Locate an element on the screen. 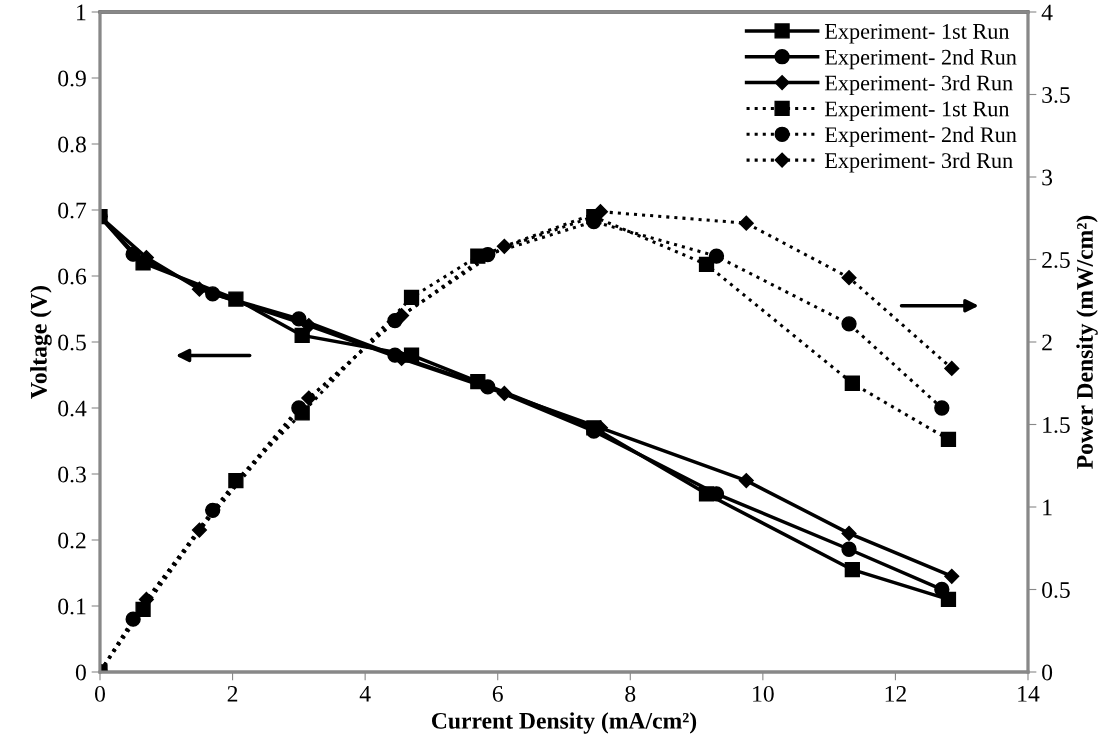 This screenshot has width=1099, height=756. y2-tick-label: 3 is located at coordinates (1047, 177).